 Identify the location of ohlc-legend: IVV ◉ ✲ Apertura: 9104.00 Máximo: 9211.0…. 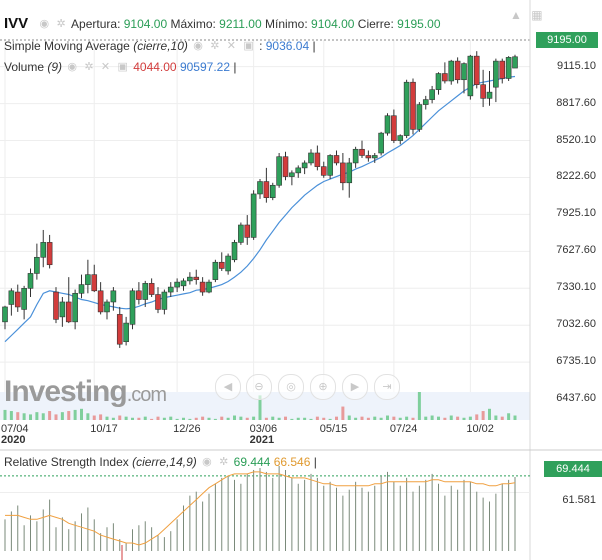
(222, 23).